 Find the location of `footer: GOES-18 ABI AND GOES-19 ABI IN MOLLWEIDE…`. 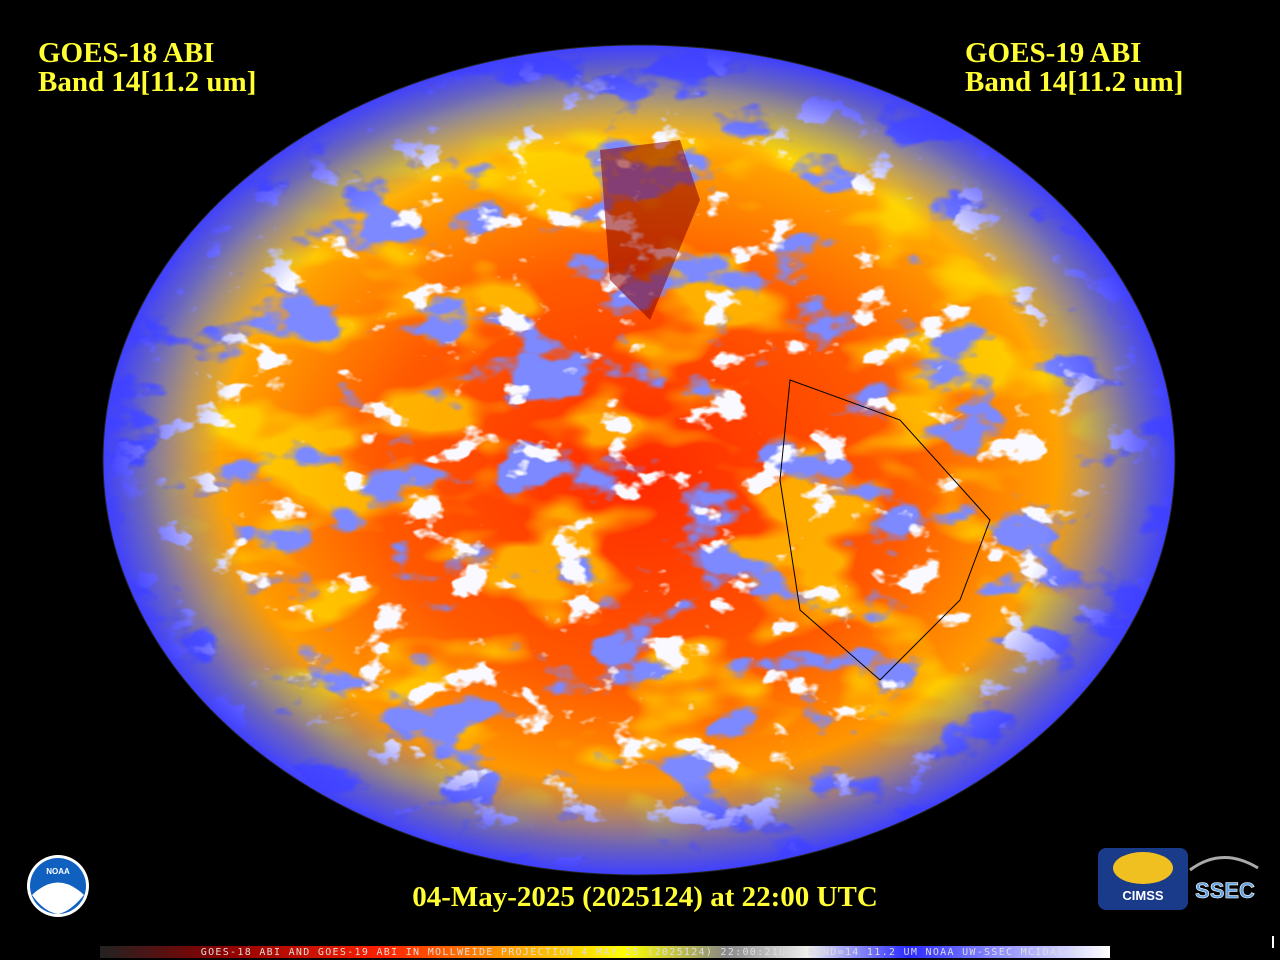

footer: GOES-18 ABI AND GOES-19 ABI IN MOLLWEIDE… is located at coordinates (640, 952).